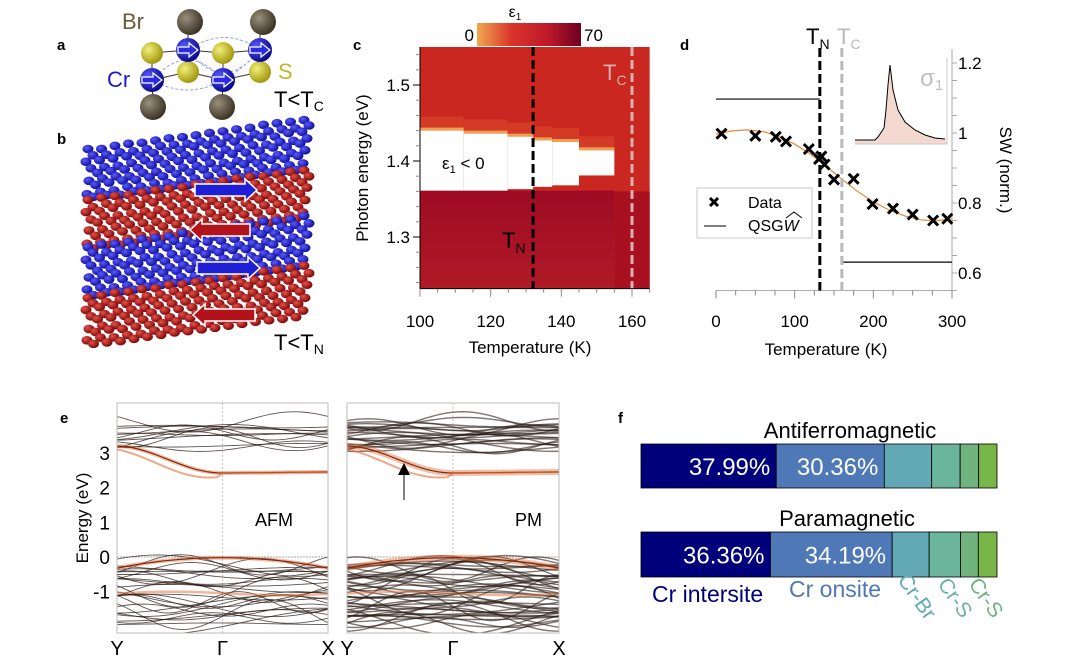 The image size is (1070, 661). I want to click on plot-frame, so click(453, 518).